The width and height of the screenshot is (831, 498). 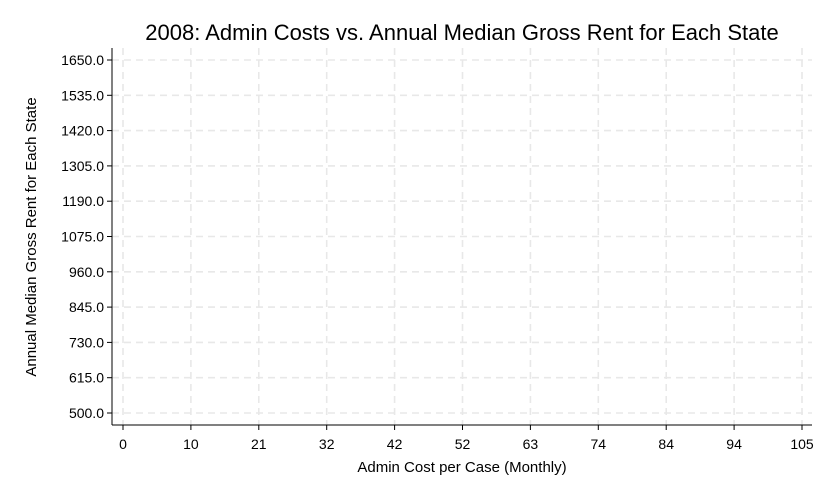 I want to click on x-axis-label: Admin Cost per Case (Monthly), so click(x=461, y=467).